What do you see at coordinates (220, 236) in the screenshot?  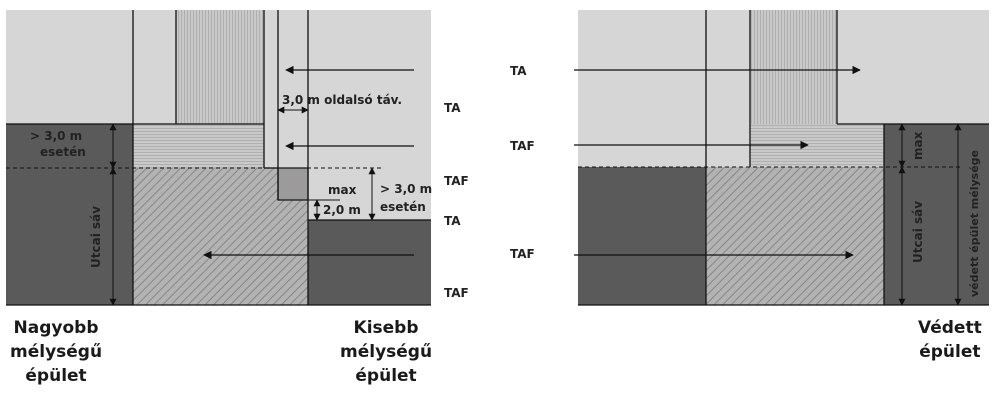 I see `diagonal-hatch-area` at bounding box center [220, 236].